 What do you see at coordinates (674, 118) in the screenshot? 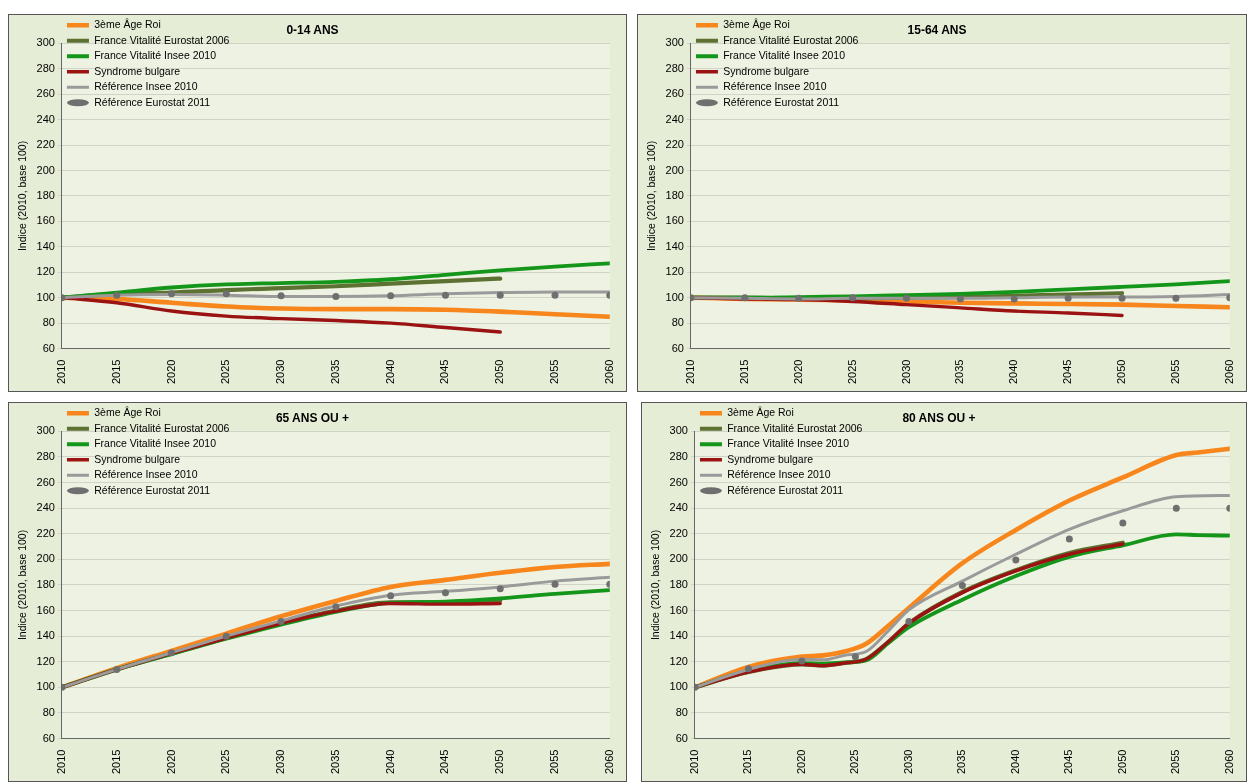
I see `y-tick-label: 240` at bounding box center [674, 118].